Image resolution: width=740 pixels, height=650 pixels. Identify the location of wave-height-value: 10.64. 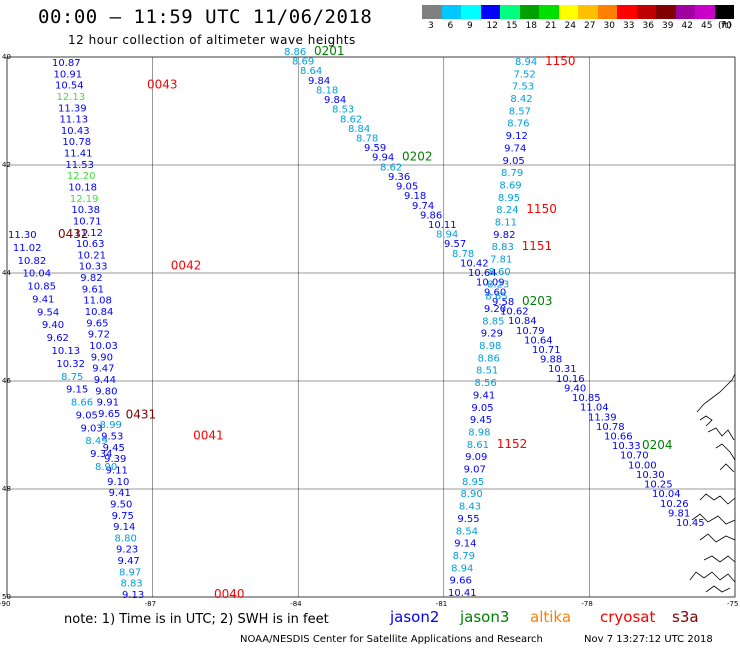
(482, 273).